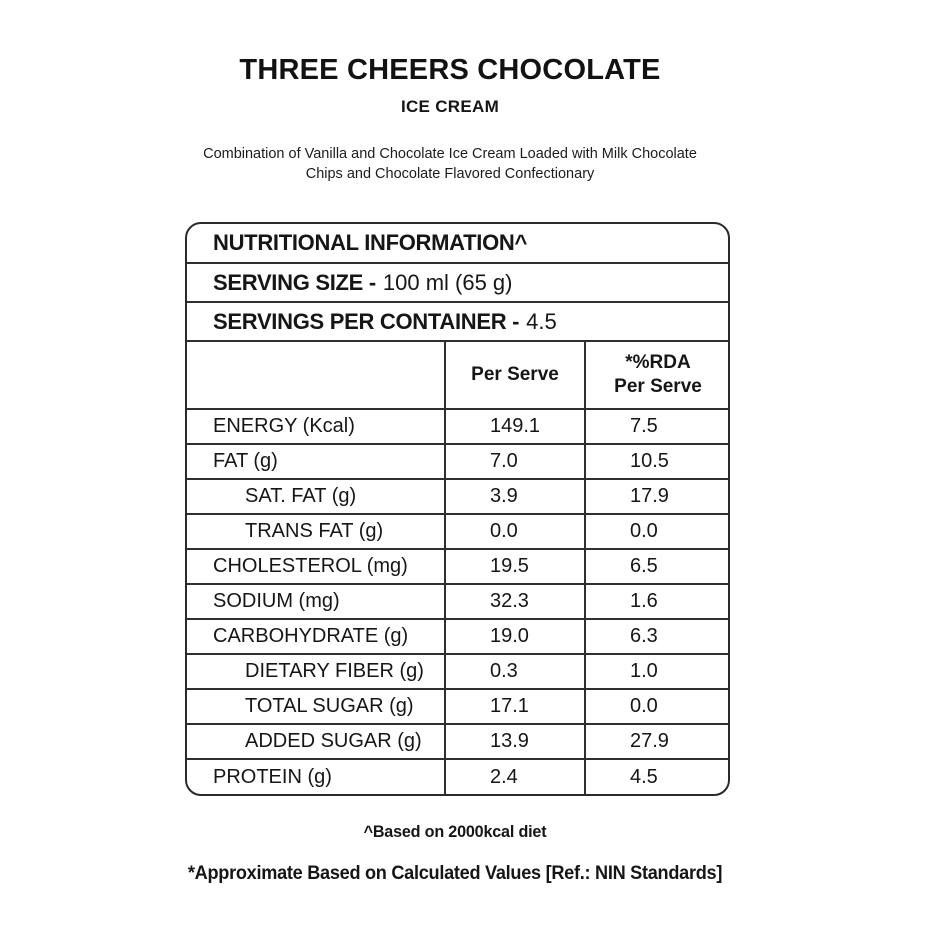 The height and width of the screenshot is (940, 940). Describe the element at coordinates (316, 671) in the screenshot. I see `nutrient-label: DIETARY FIBER (g)` at that location.